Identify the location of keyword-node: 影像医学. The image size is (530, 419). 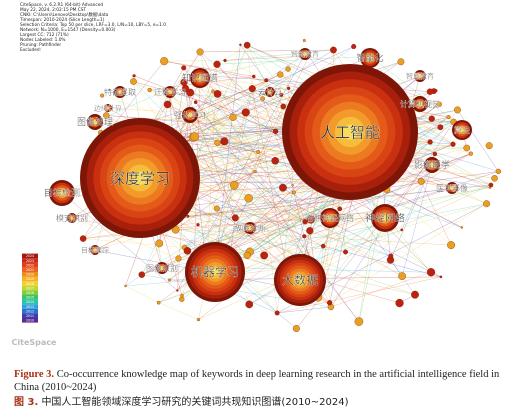
(432, 165).